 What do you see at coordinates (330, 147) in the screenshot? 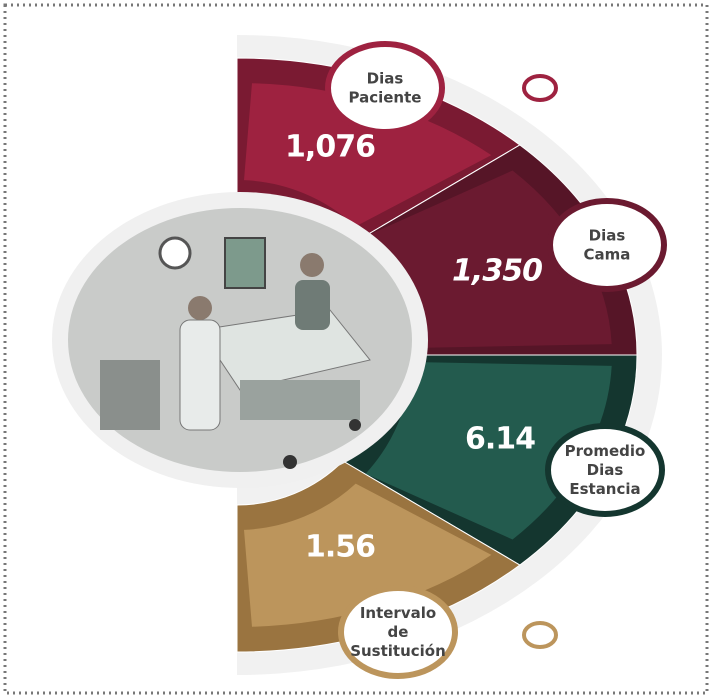
I see `segment-value: 1,076` at bounding box center [330, 147].